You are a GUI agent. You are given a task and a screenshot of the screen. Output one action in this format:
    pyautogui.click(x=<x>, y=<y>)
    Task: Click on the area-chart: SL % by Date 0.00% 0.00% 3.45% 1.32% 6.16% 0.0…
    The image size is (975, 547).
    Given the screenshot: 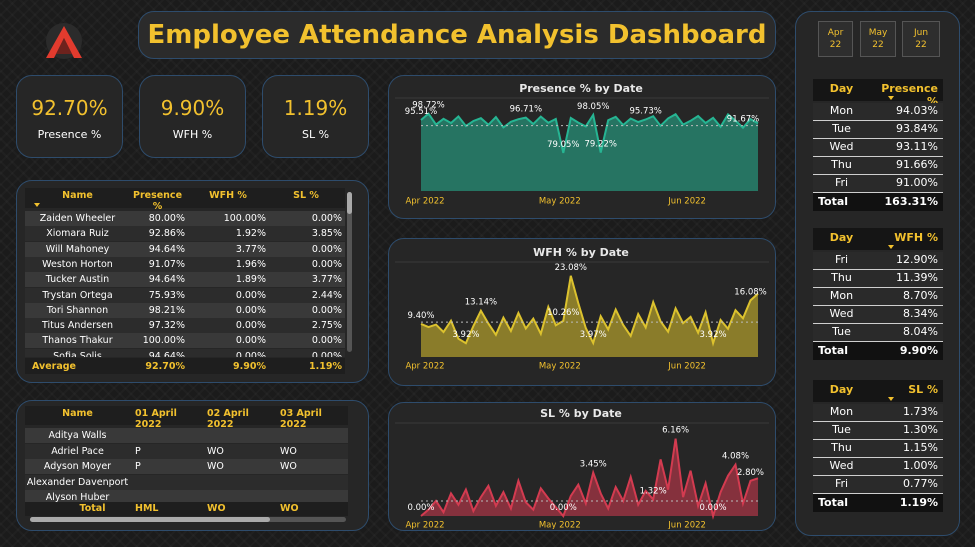 What is the action you would take?
    pyautogui.click(x=582, y=468)
    